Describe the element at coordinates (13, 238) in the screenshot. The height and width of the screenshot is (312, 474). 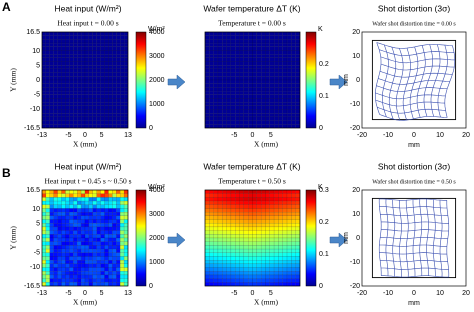
I see `y-axis-label: Y (mm)` at that location.